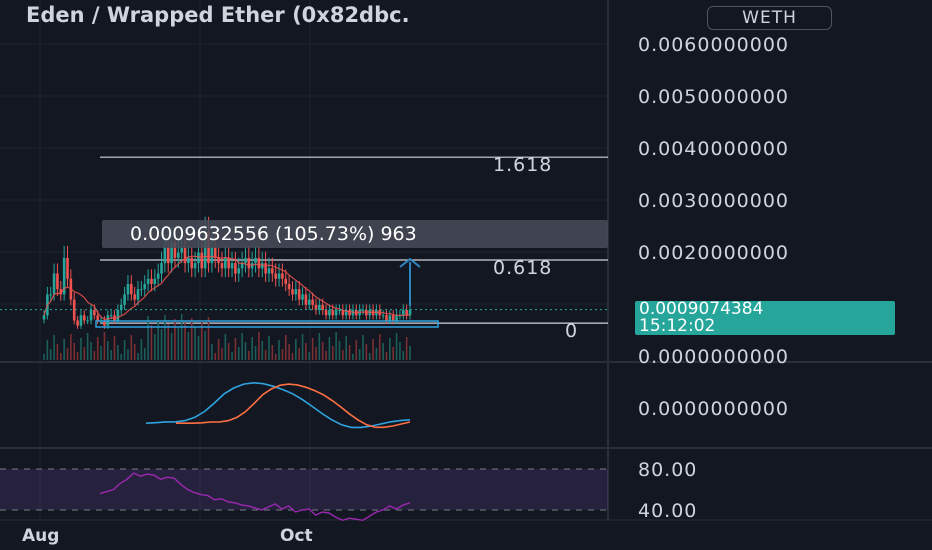 The height and width of the screenshot is (550, 932). I want to click on price-axis-label: 0.0030000000, so click(713, 201).